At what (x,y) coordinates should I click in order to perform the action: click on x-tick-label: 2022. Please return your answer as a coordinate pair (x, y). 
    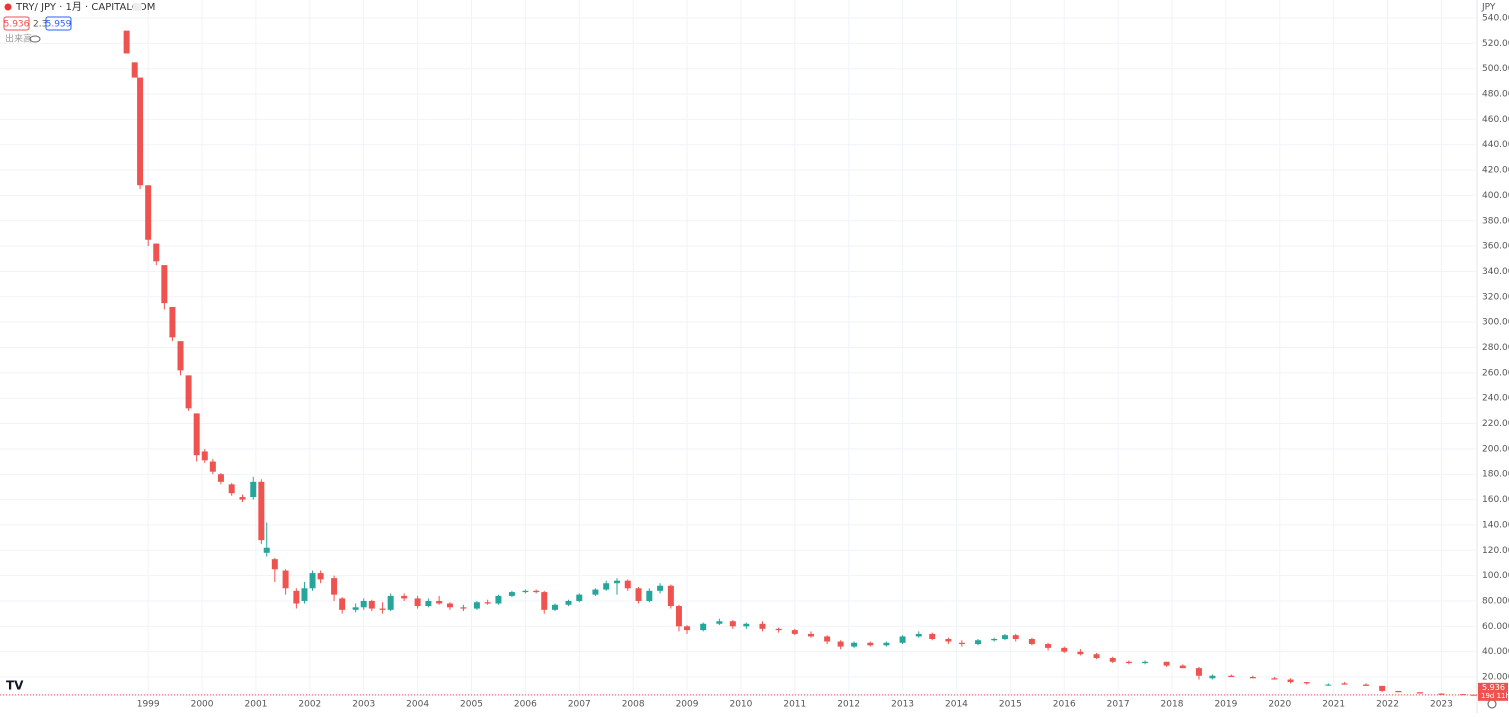
    Looking at the image, I should click on (1387, 705).